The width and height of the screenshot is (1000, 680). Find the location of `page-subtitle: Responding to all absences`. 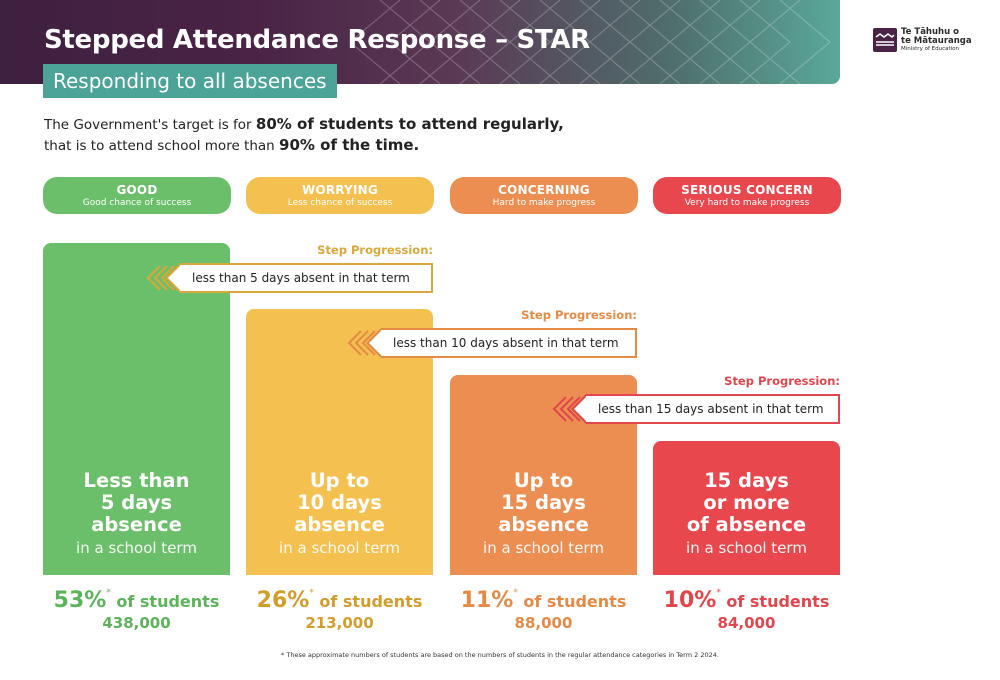

page-subtitle: Responding to all absences is located at coordinates (190, 81).